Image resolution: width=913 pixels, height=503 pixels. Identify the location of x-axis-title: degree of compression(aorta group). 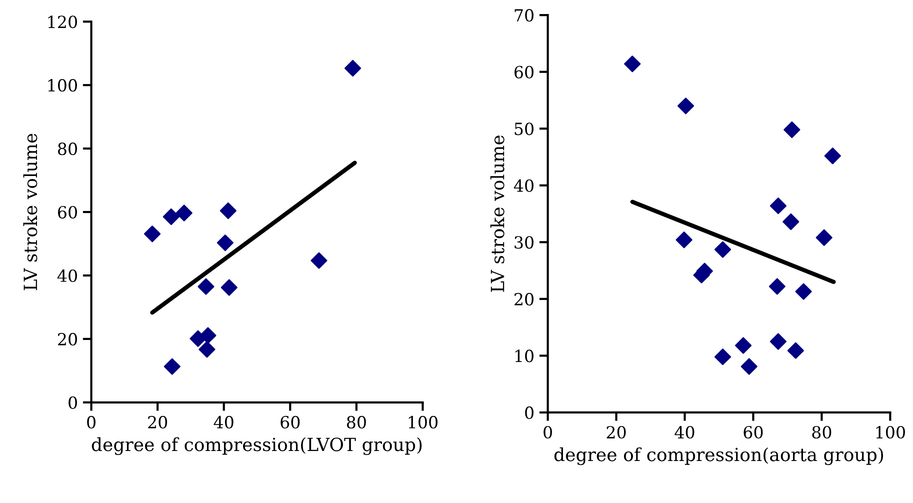
(719, 456).